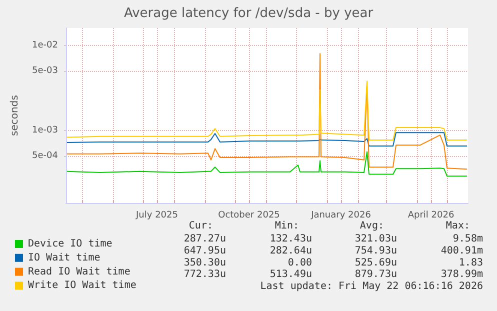 The height and width of the screenshot is (311, 497). I want to click on text: 350.30u, so click(205, 262).